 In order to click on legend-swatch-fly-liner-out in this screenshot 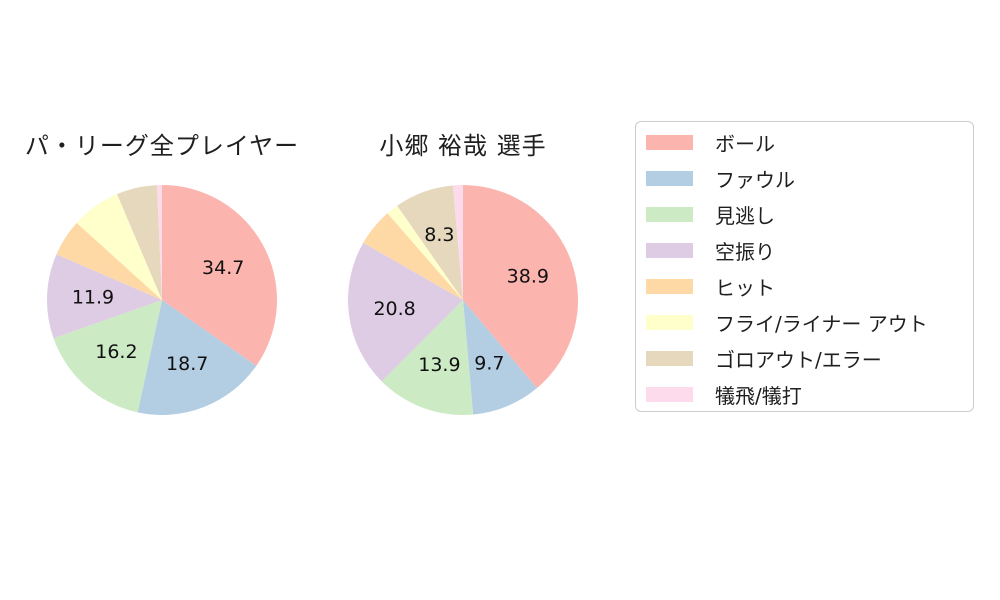, I will do `click(669, 322)`.